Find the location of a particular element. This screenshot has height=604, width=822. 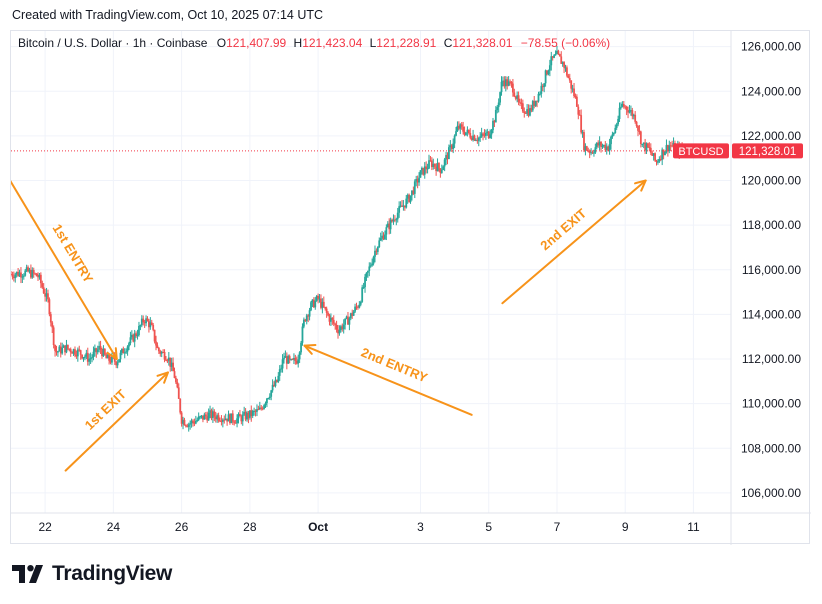

time-tick-label: 28 is located at coordinates (250, 527).